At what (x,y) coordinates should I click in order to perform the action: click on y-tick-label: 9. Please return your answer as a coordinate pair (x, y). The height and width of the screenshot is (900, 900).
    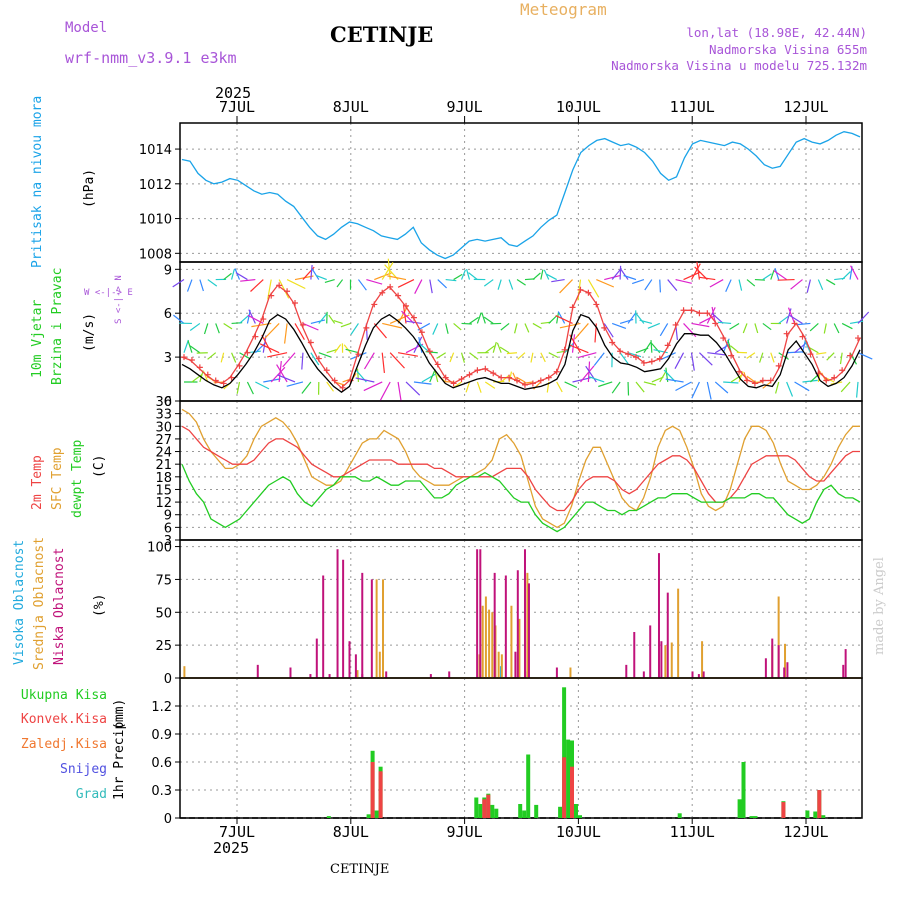
    Looking at the image, I should click on (168, 270).